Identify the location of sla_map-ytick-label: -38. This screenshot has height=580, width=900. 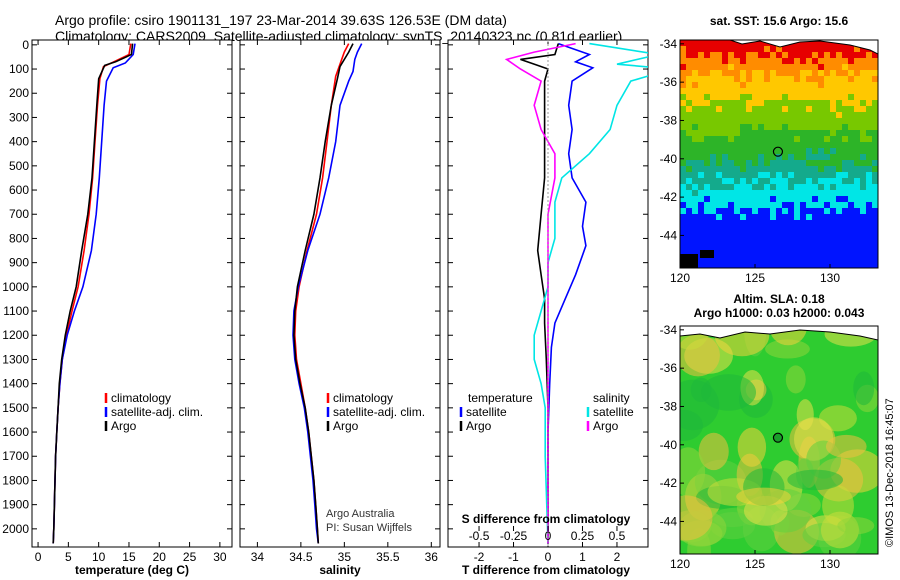
(669, 406).